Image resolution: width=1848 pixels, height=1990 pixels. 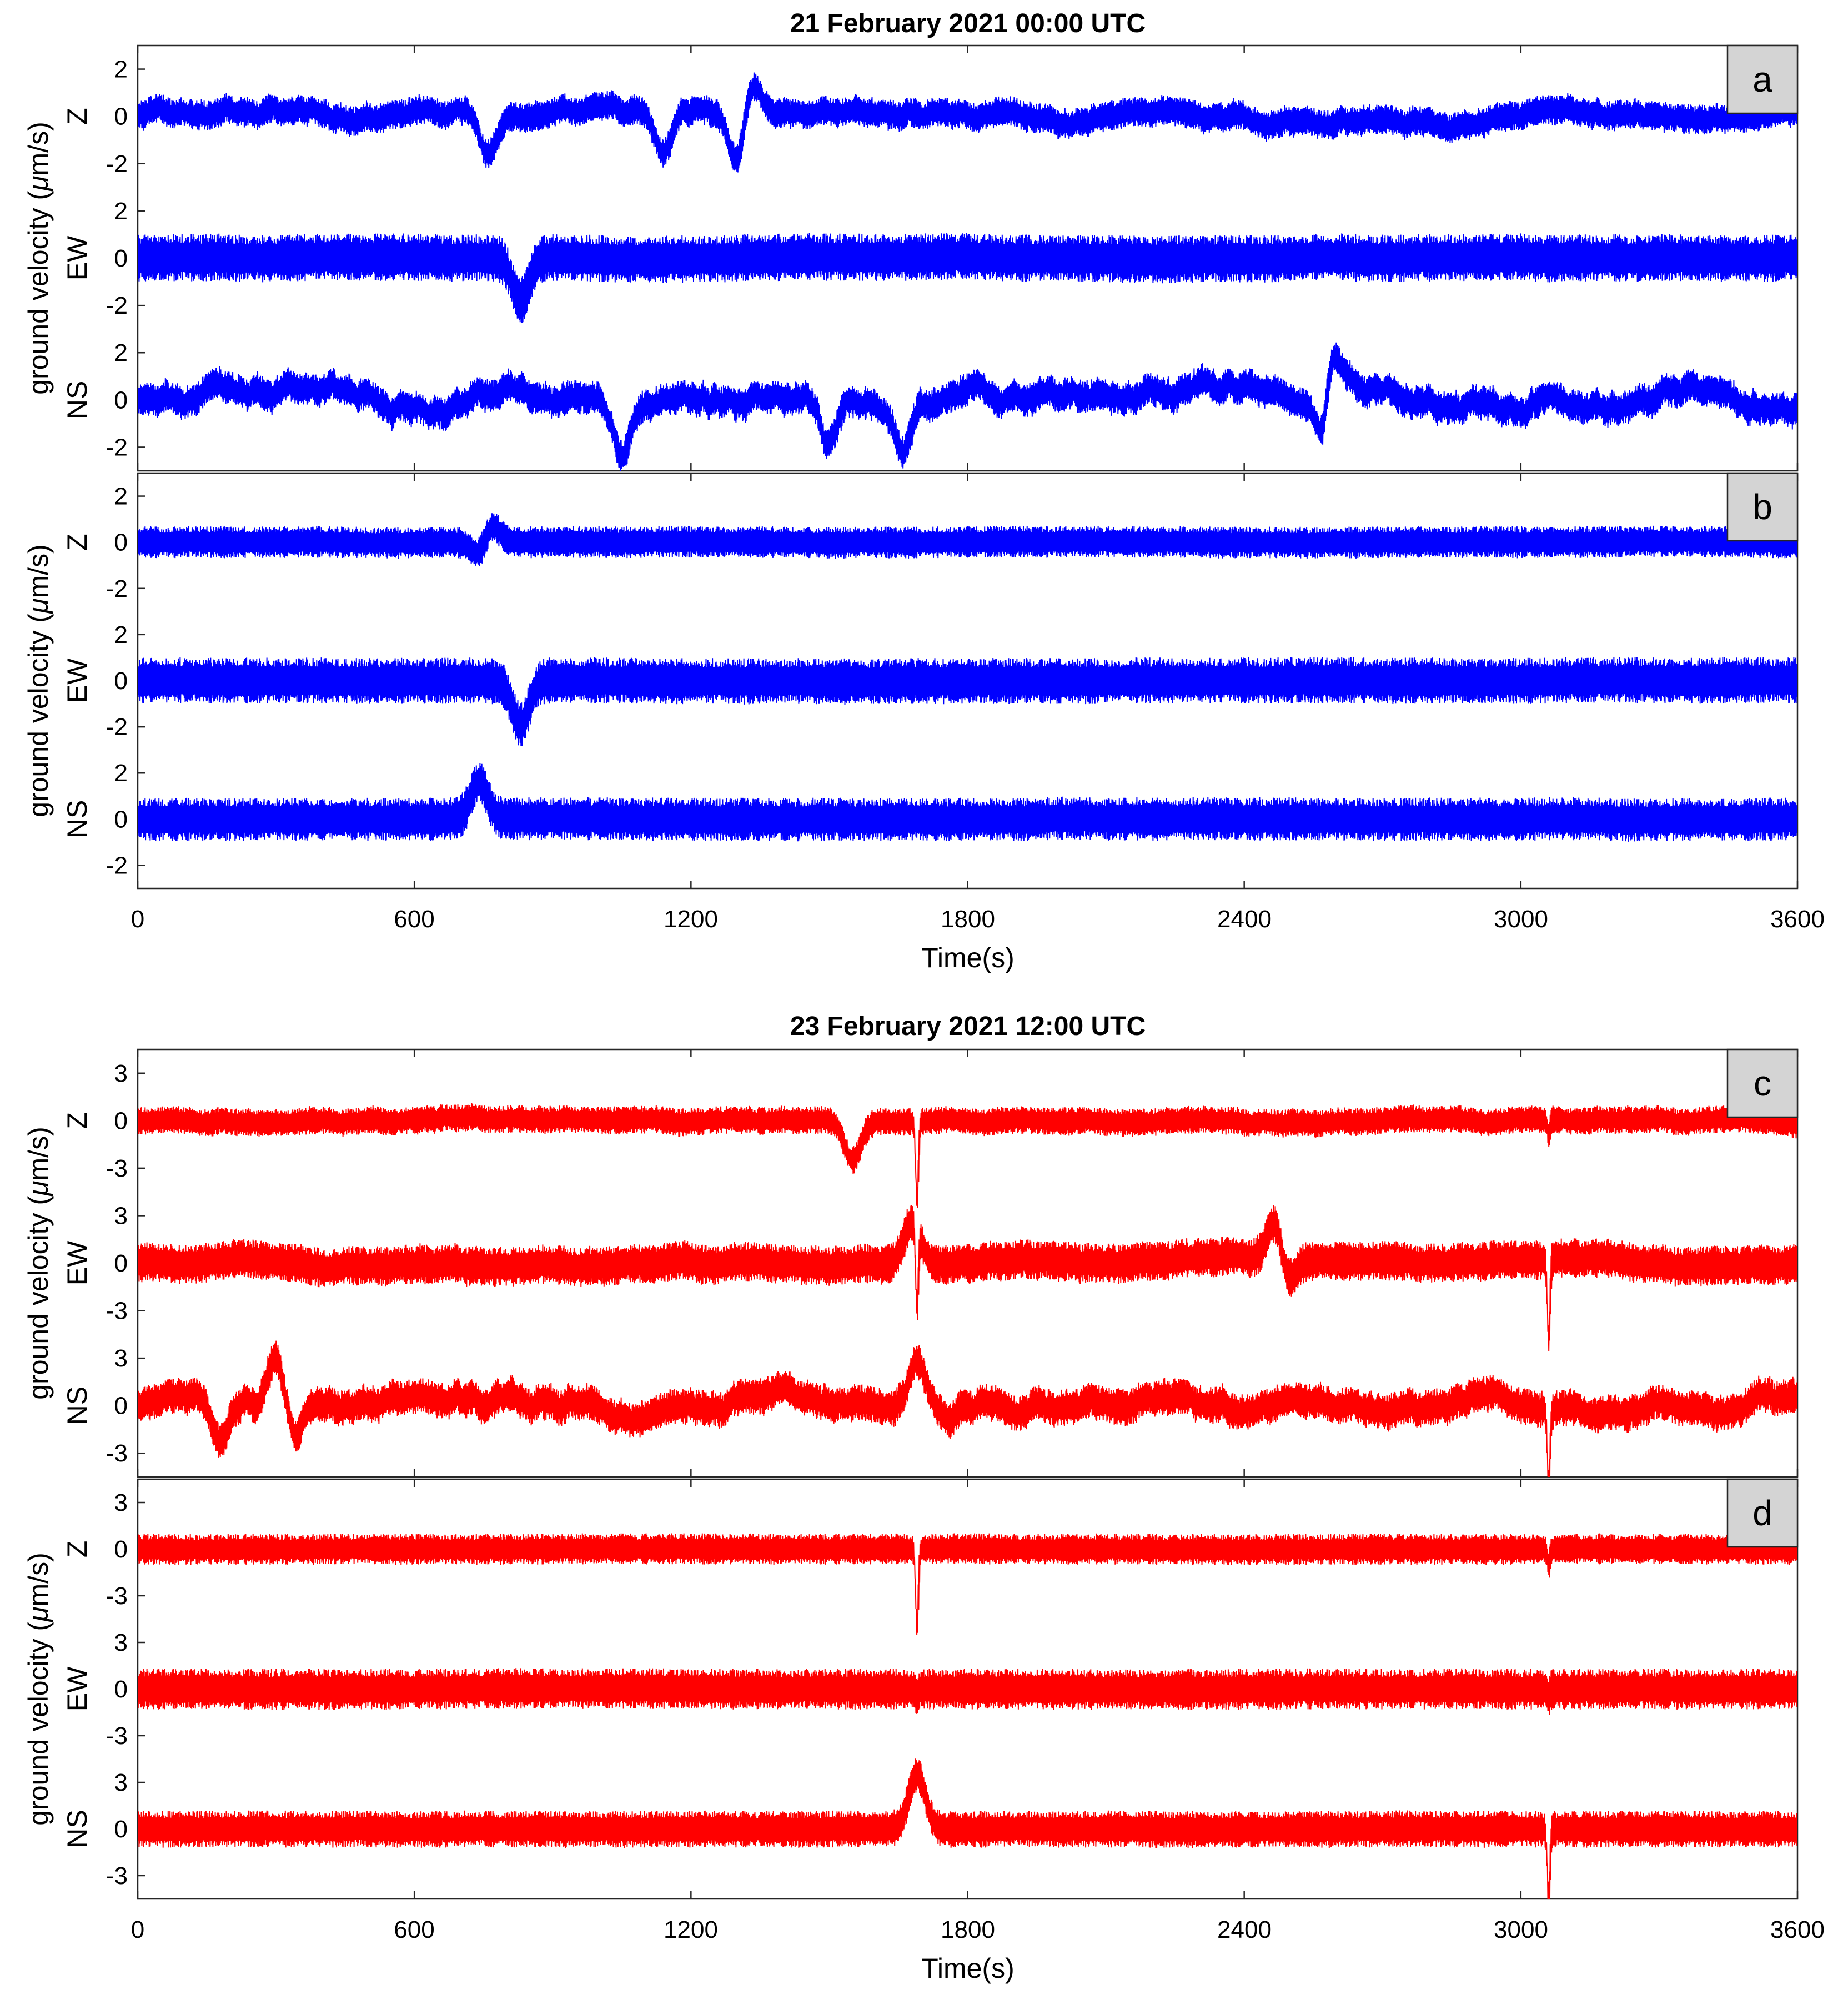 I want to click on x-axis-label-feb23: Time(s), so click(x=968, y=1968).